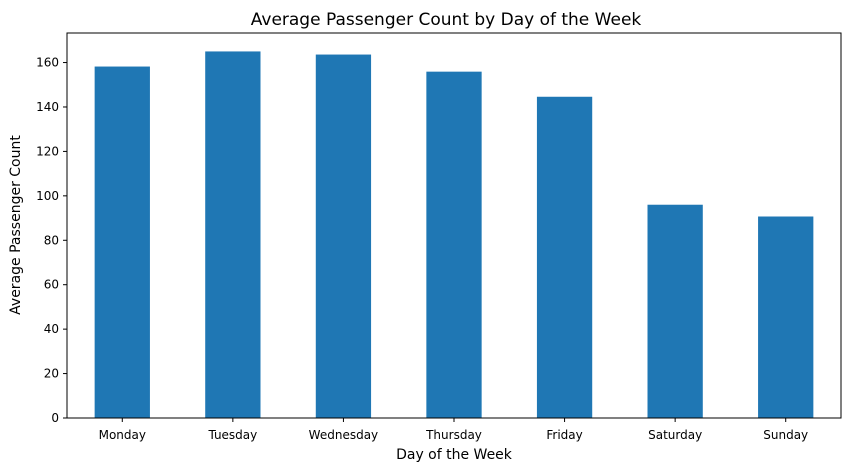  I want to click on bar-saturday, so click(675, 311).